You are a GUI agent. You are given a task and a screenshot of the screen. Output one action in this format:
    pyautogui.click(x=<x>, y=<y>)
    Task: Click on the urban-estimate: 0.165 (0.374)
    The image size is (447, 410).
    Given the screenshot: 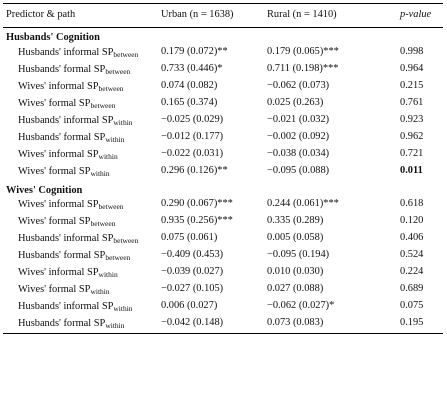 What is the action you would take?
    pyautogui.click(x=189, y=102)
    